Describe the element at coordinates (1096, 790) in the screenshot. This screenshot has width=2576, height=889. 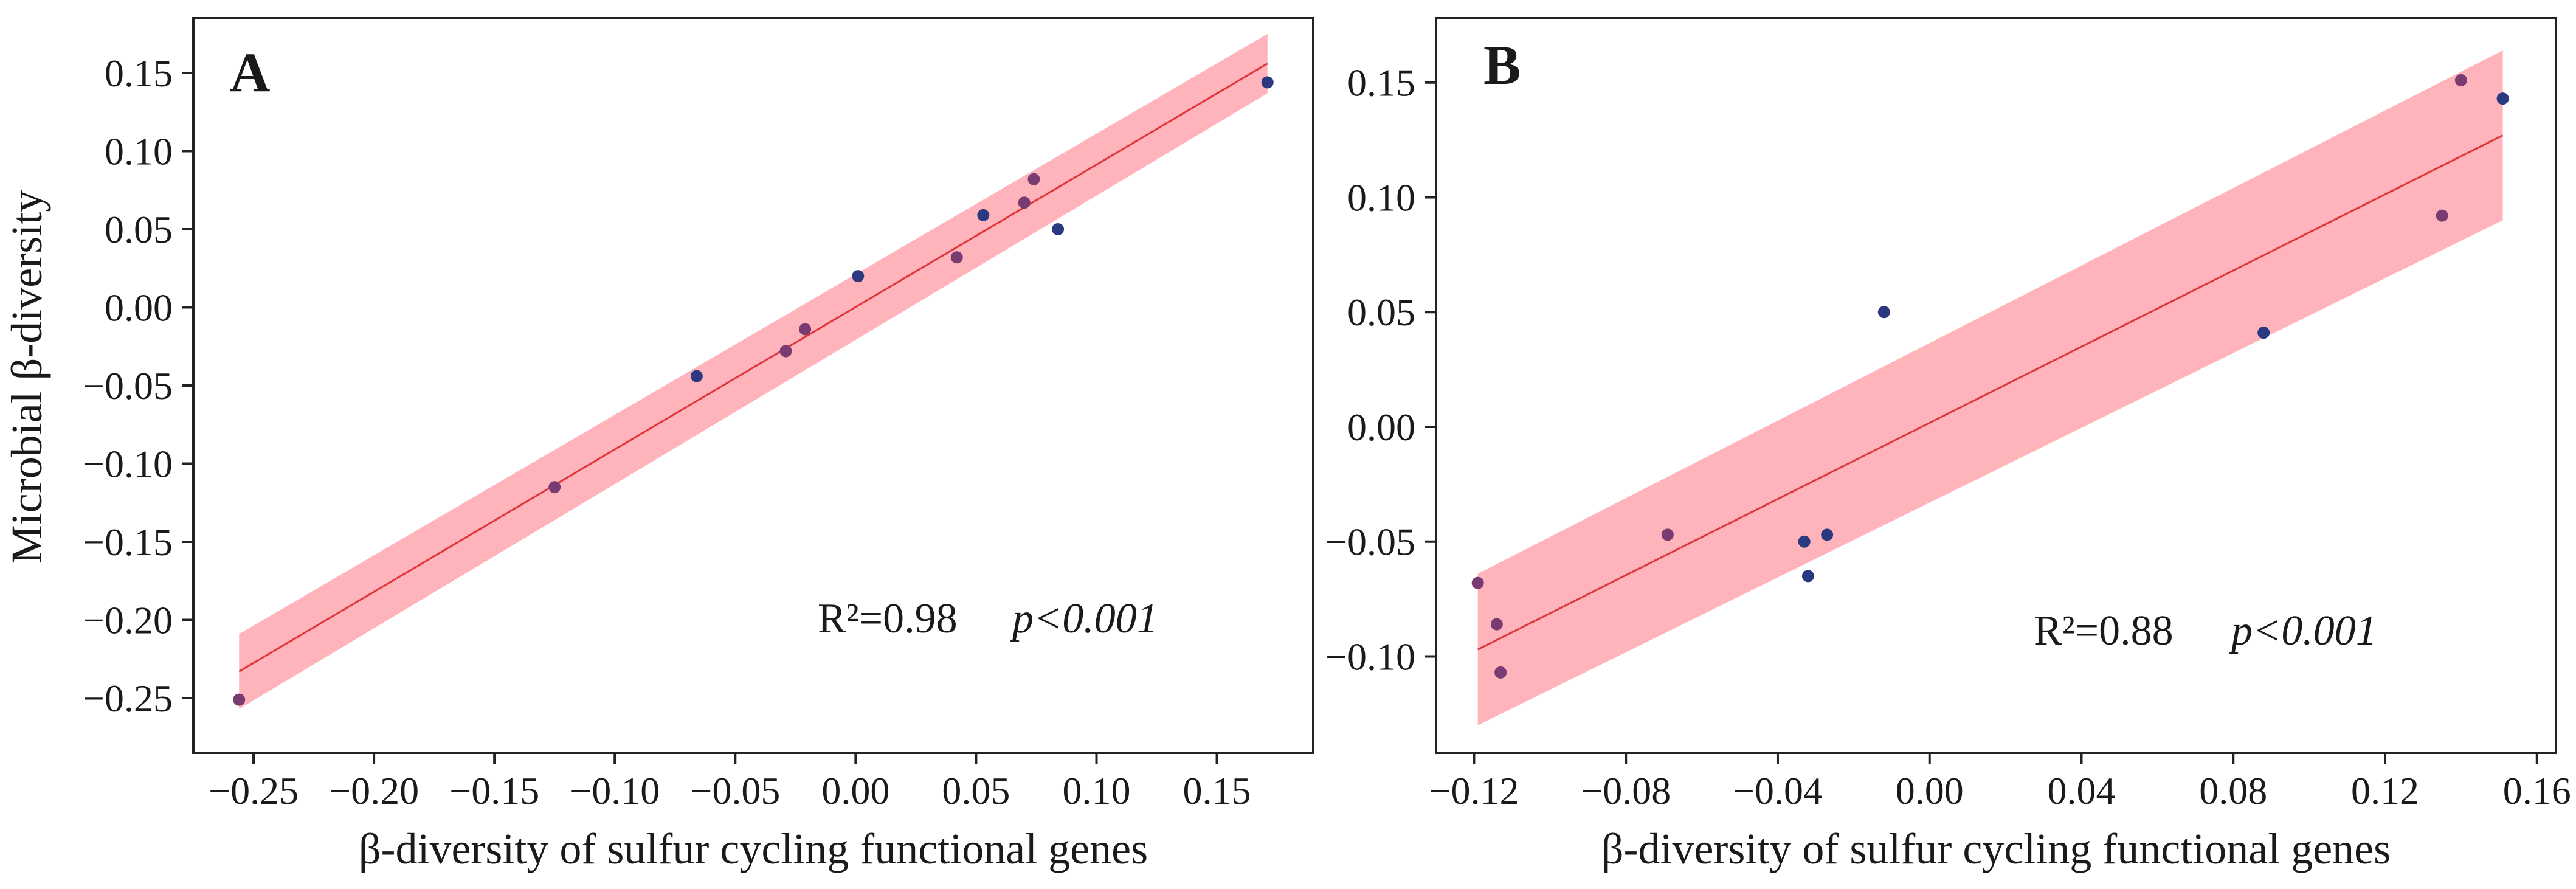
I see `panel-a-x-tick-label: 0.10` at that location.